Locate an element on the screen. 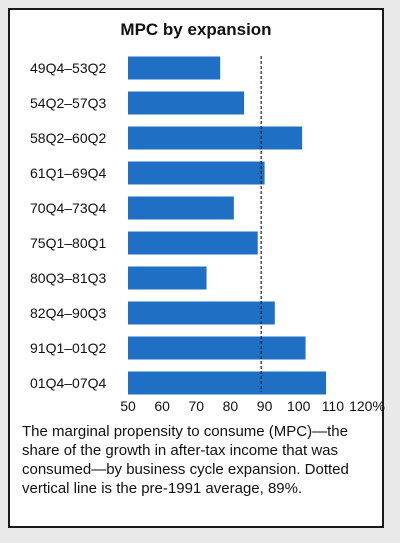  x-tick-label: 90 is located at coordinates (265, 406).